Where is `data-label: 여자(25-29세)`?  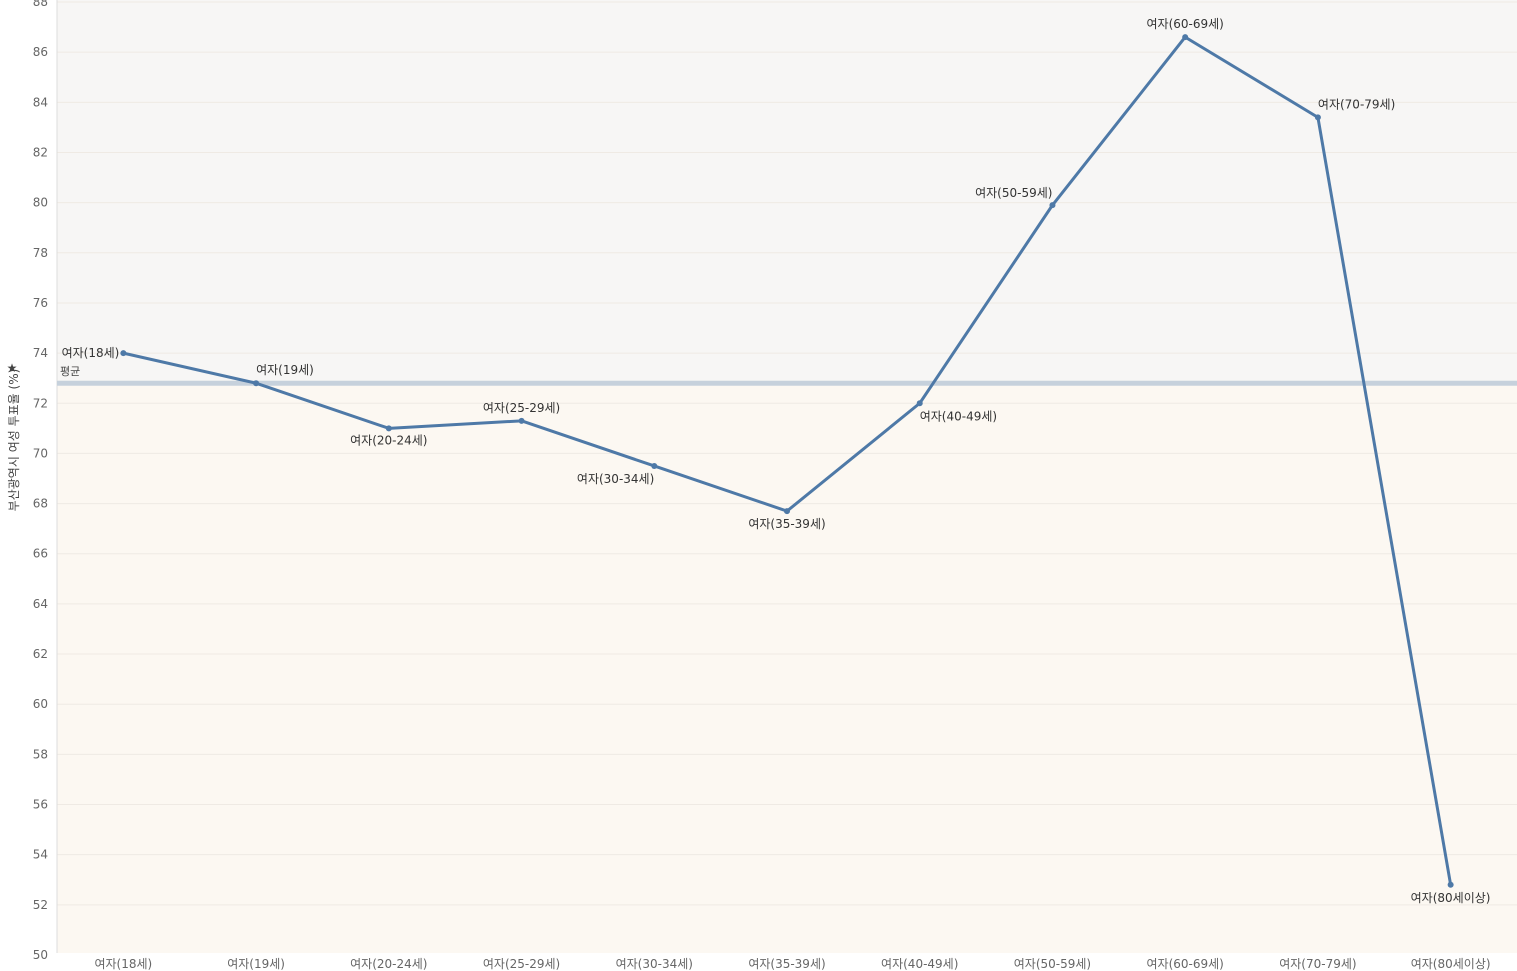
data-label: 여자(25-29세) is located at coordinates (521, 408).